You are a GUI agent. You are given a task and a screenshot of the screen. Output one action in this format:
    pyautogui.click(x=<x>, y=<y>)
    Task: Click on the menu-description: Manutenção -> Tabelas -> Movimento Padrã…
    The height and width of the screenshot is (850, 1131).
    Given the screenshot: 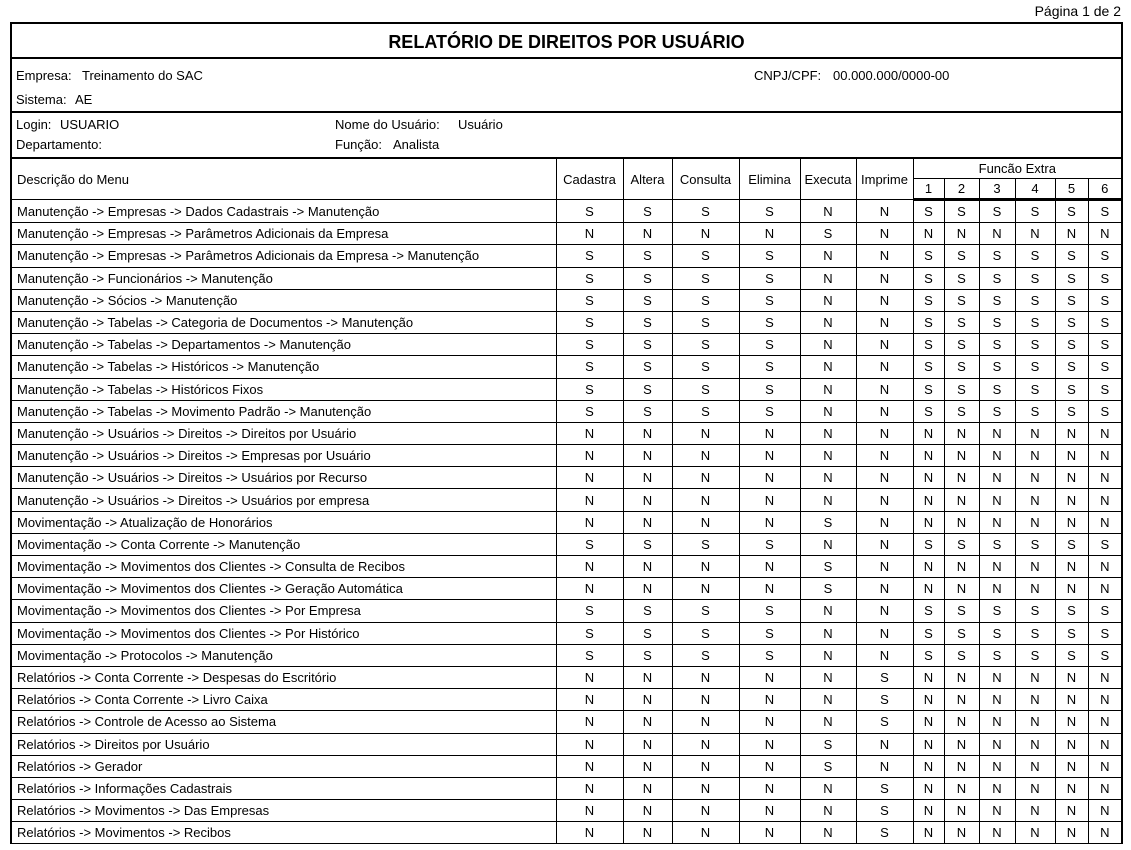 What is the action you would take?
    pyautogui.click(x=283, y=411)
    